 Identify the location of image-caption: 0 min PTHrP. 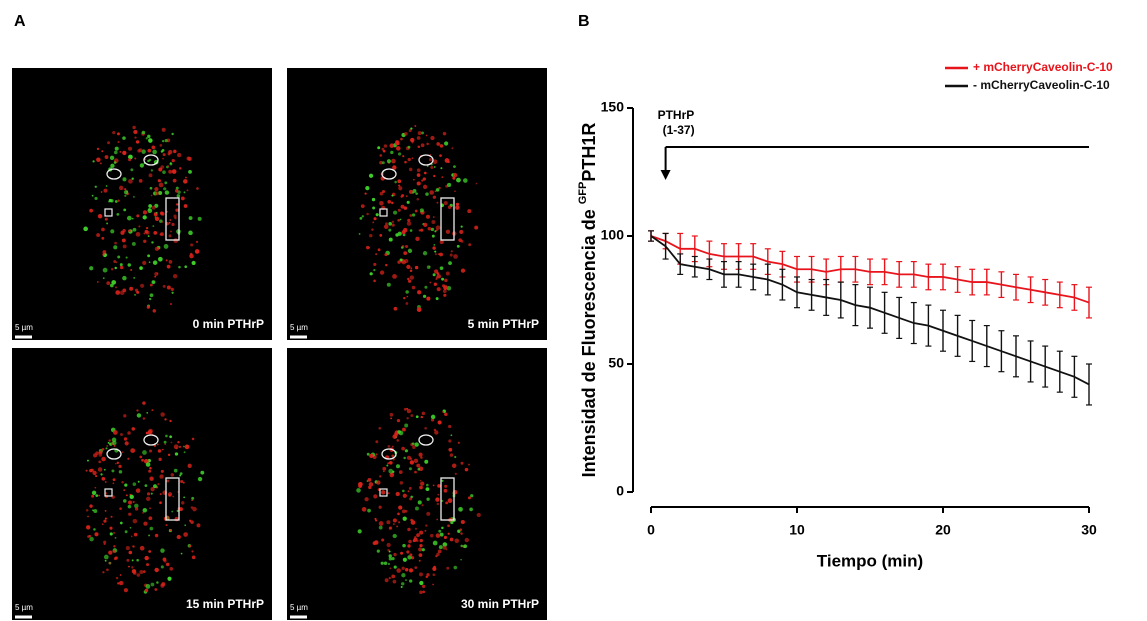
(228, 324).